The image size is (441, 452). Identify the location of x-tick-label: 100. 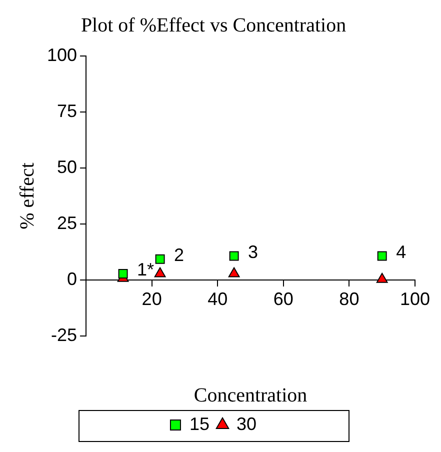
(415, 298).